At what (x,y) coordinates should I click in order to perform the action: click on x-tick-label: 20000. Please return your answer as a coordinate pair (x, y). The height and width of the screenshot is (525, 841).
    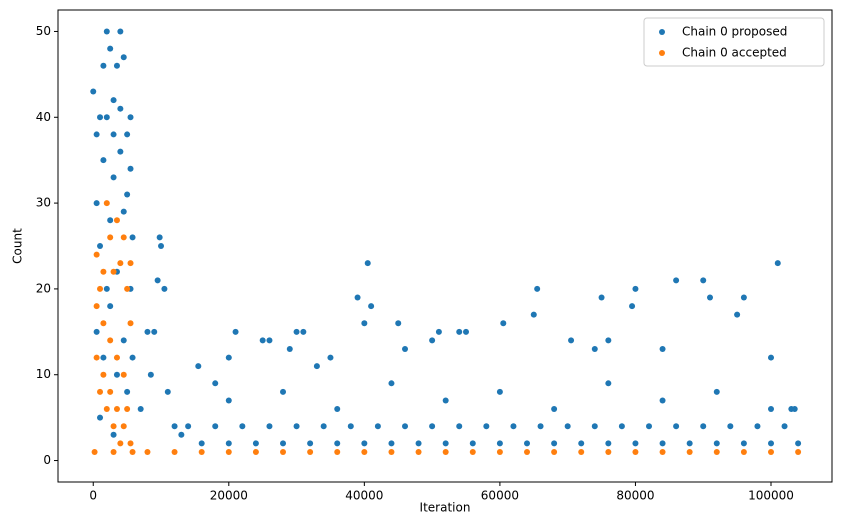
    Looking at the image, I should click on (229, 496).